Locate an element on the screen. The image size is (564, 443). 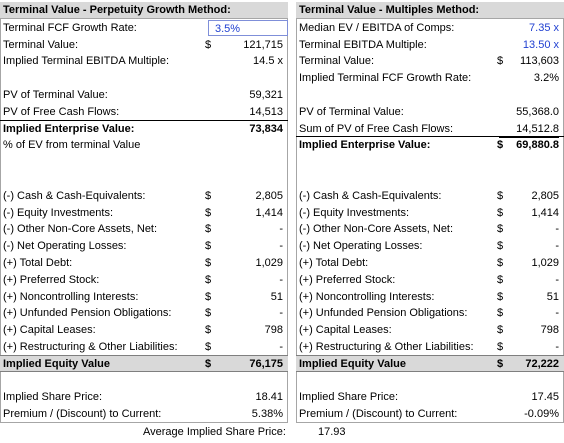
row-label: Sum of PV of Free Cash Flows: is located at coordinates (376, 128).